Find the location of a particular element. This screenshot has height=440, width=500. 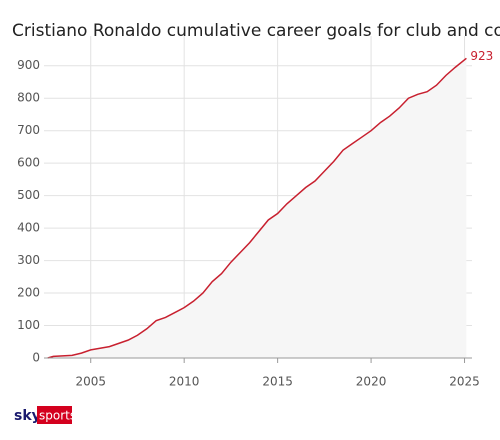

y-tick-label: 700 is located at coordinates (28, 130).